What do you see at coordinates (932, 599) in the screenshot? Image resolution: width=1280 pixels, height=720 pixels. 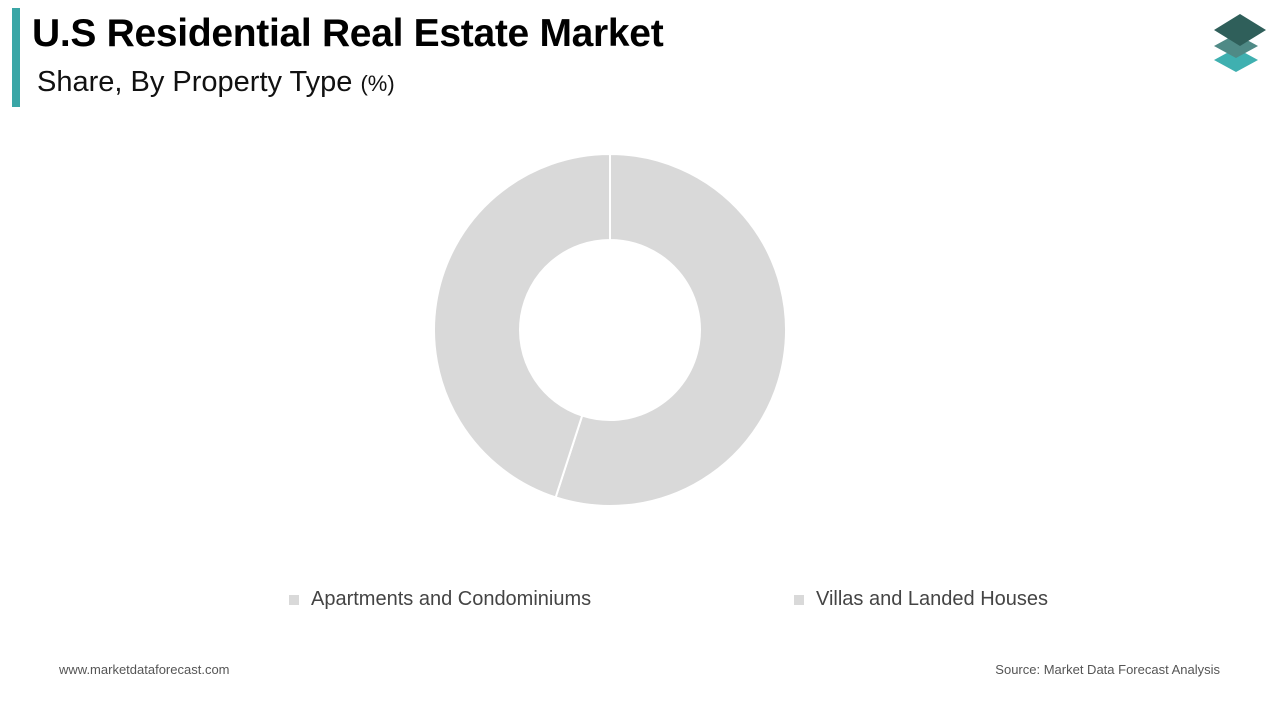 I see `legend-label-villas: Villas and Landed Houses` at bounding box center [932, 599].